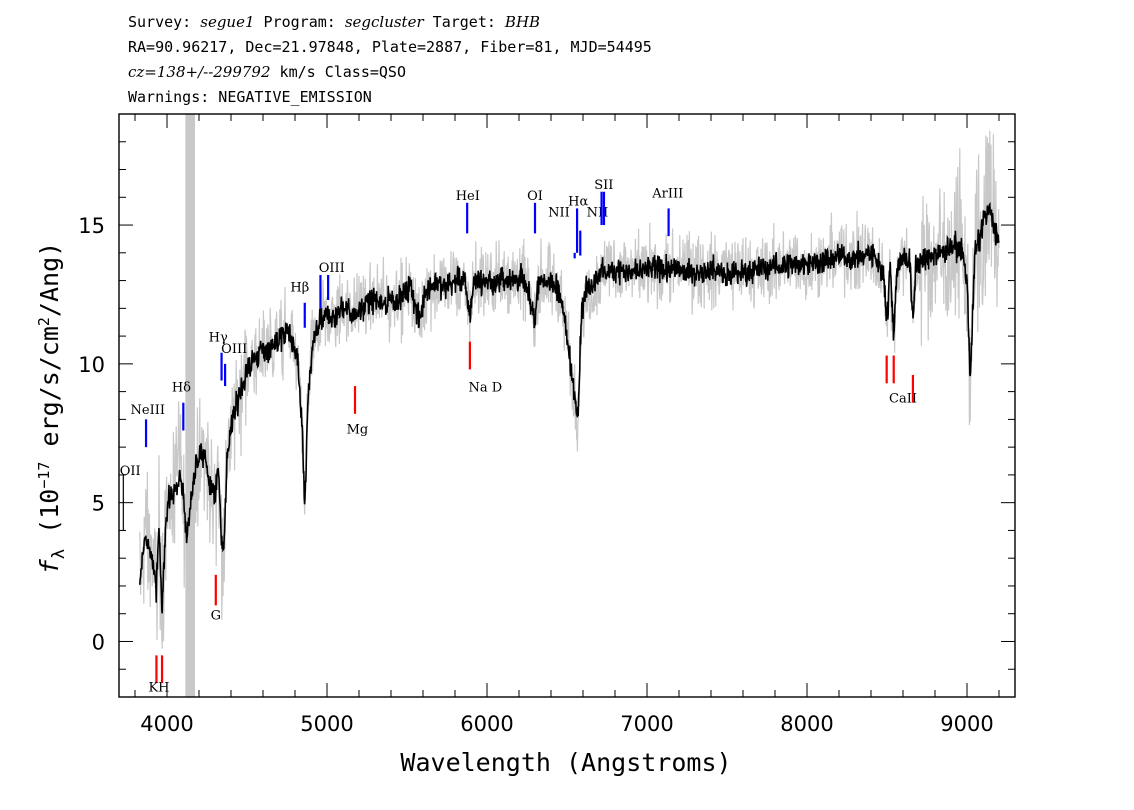 The width and height of the screenshot is (1134, 810). Describe the element at coordinates (218, 338) in the screenshot. I see `line-marker-label: Hγ` at that location.